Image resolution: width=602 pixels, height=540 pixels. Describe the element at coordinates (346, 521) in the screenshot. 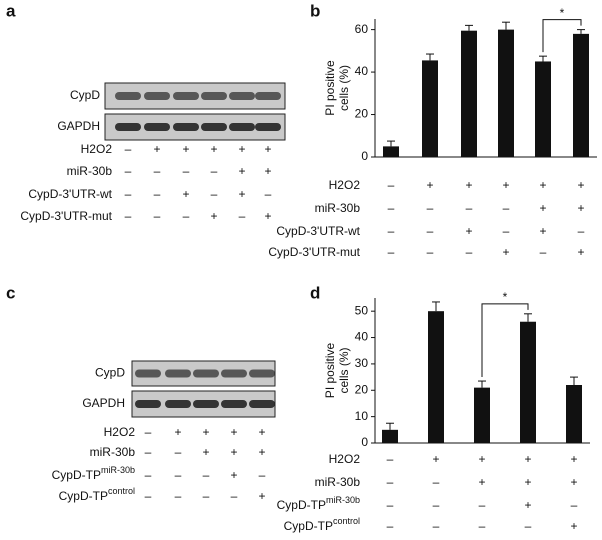

I see `treatment-sup: control` at that location.